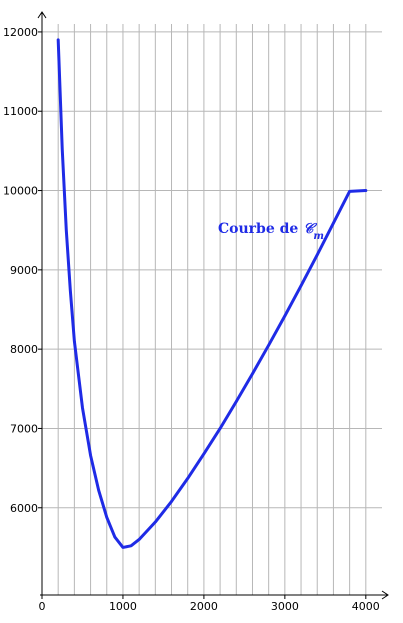  What do you see at coordinates (285, 606) in the screenshot?
I see `x-tick-label: 3000` at bounding box center [285, 606].